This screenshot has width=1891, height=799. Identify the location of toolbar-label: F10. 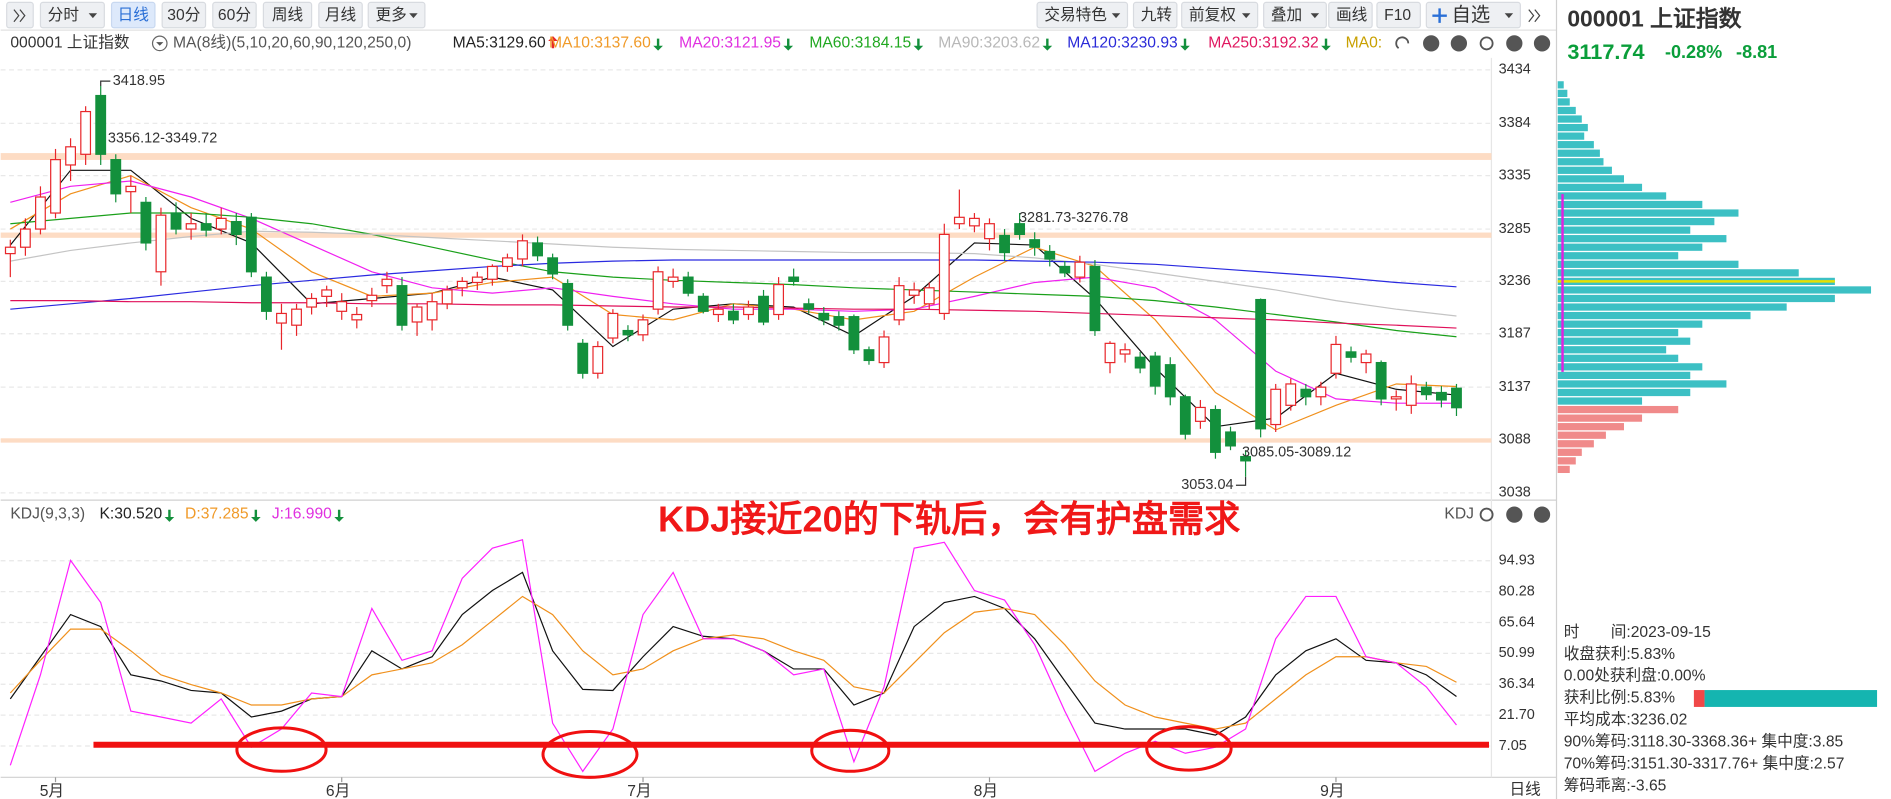
(1397, 15).